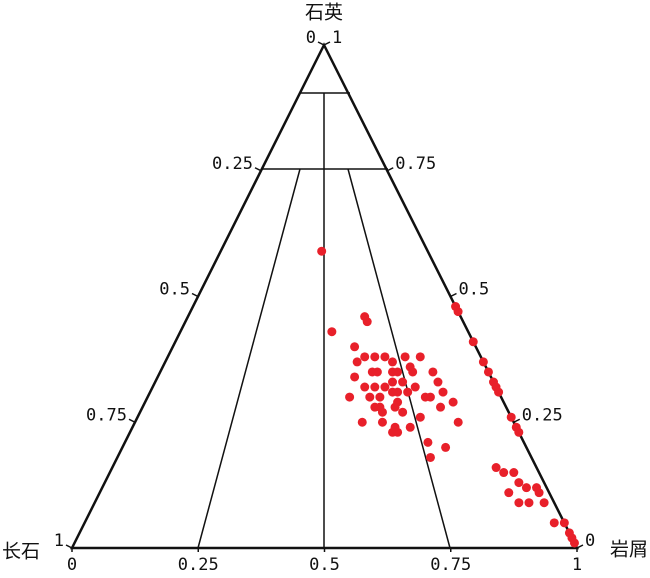  What do you see at coordinates (415, 164) in the screenshot?
I see `right-tick-label: 0.75` at bounding box center [415, 164].